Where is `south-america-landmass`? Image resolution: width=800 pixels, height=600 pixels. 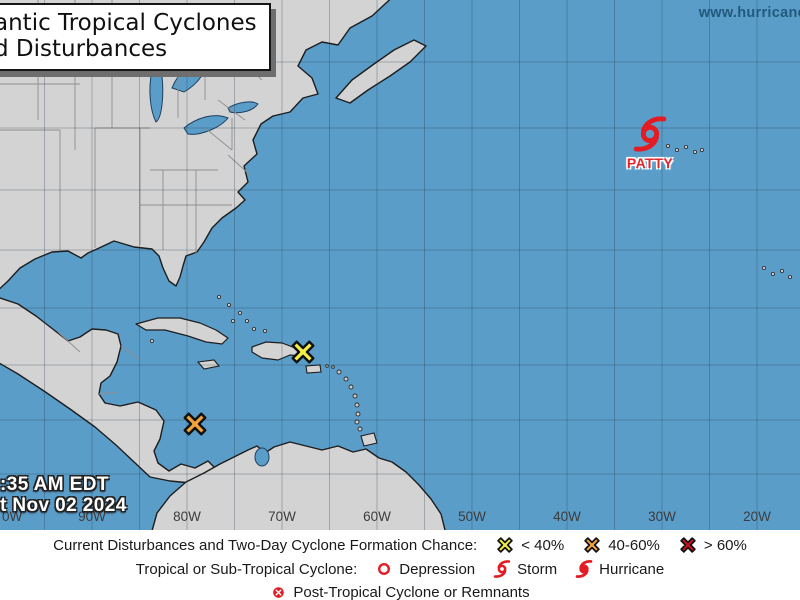 south-america-landmass is located at coordinates (298, 485).